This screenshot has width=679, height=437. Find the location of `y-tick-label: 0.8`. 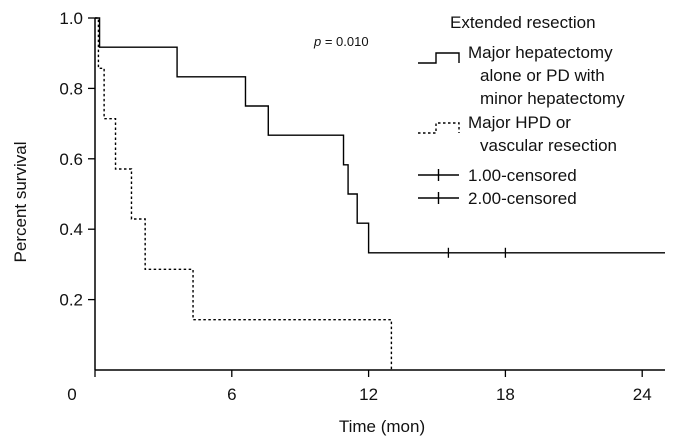

y-tick-label: 0.8 is located at coordinates (71, 88).